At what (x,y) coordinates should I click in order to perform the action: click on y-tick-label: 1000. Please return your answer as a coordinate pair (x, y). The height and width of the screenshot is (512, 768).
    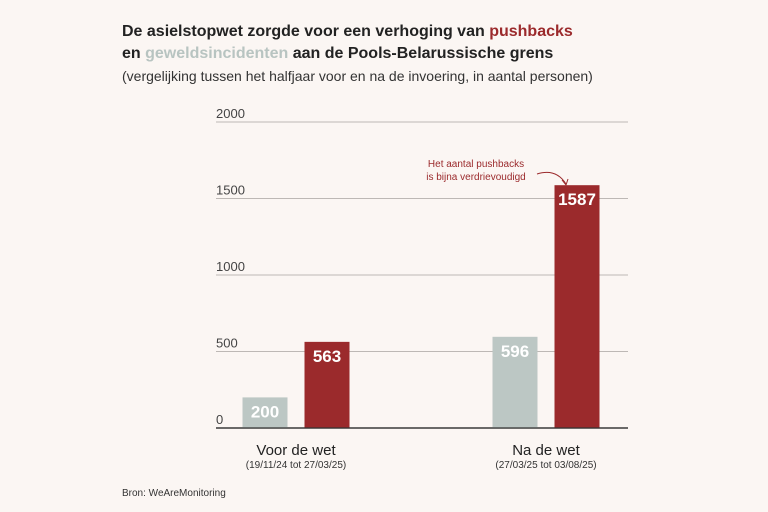
    Looking at the image, I should click on (230, 266).